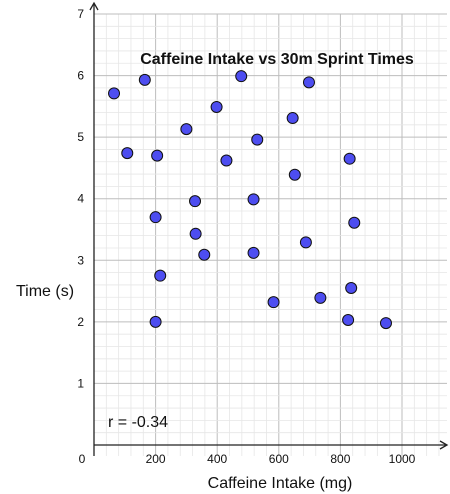 The height and width of the screenshot is (494, 450). I want to click on x-axis-arrow, so click(444, 445).